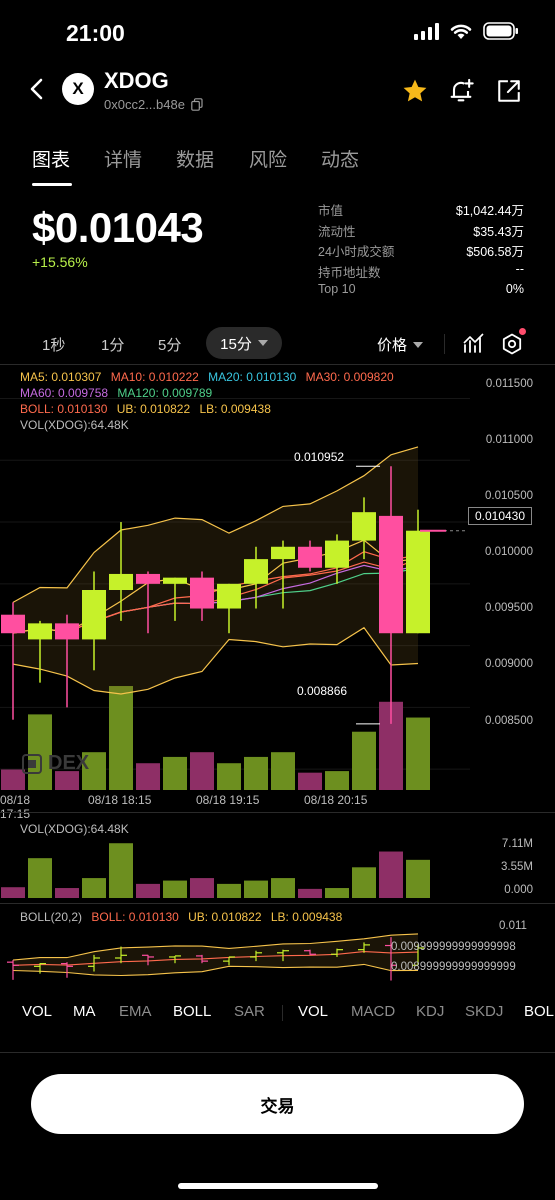  What do you see at coordinates (52, 184) in the screenshot?
I see `active-tab-underline` at bounding box center [52, 184].